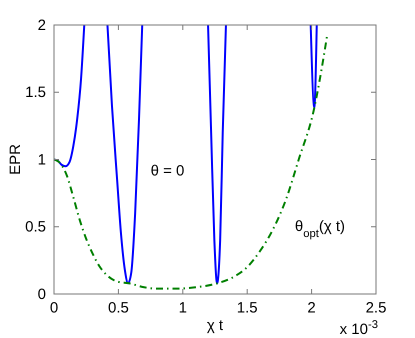 The height and width of the screenshot is (338, 415). What do you see at coordinates (376, 308) in the screenshot?
I see `x-tick-label: 2.5` at bounding box center [376, 308].